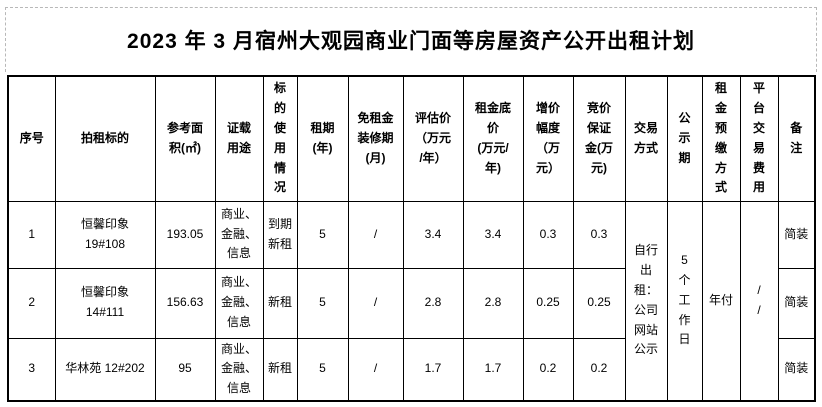 The height and width of the screenshot is (407, 822). What do you see at coordinates (322, 138) in the screenshot?
I see `col-header-lease-term: 租期 (年)` at bounding box center [322, 138].